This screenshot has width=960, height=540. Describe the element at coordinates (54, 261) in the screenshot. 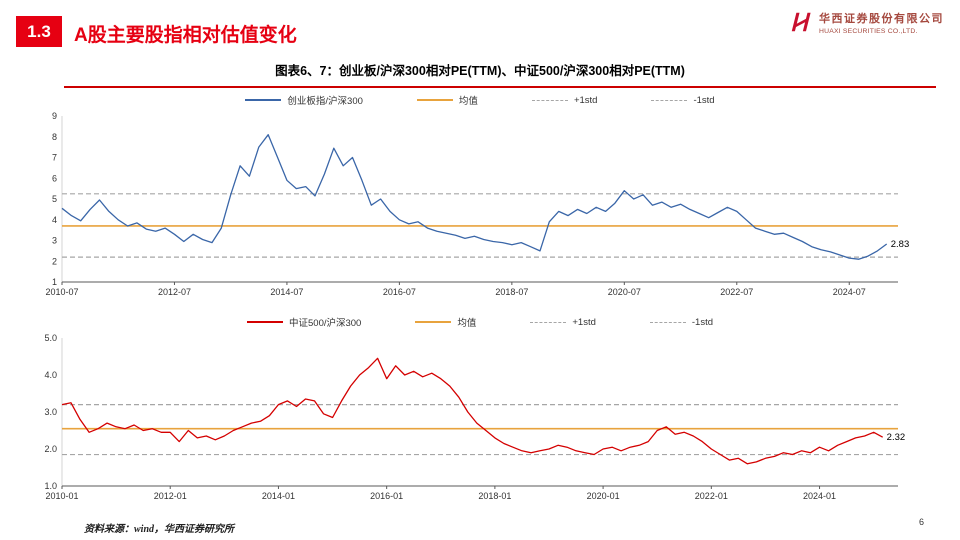

I see `y-tick-label: 2` at that location.